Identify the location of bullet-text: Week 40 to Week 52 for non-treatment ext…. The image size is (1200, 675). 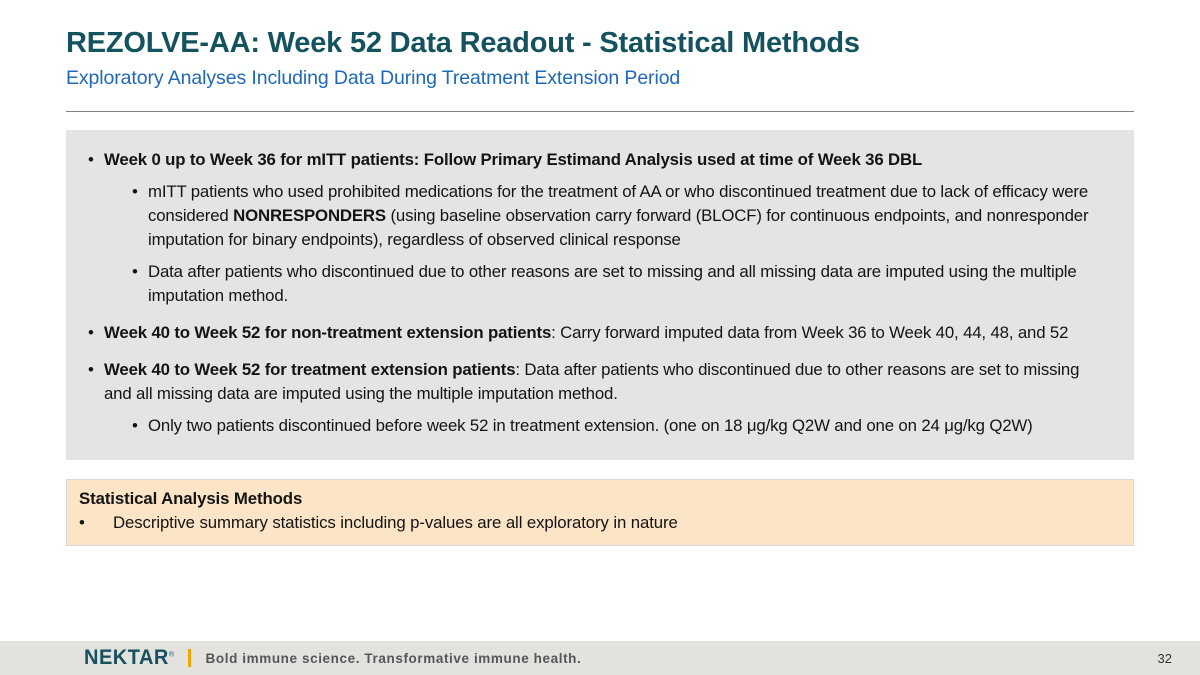
(586, 333).